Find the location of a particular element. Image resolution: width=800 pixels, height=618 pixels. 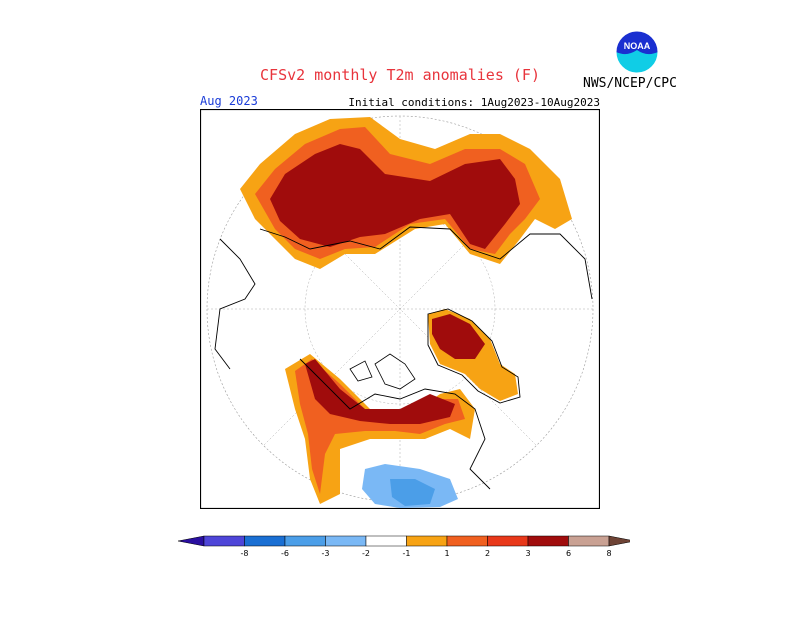

colorbar-min-triangle is located at coordinates (191, 541).